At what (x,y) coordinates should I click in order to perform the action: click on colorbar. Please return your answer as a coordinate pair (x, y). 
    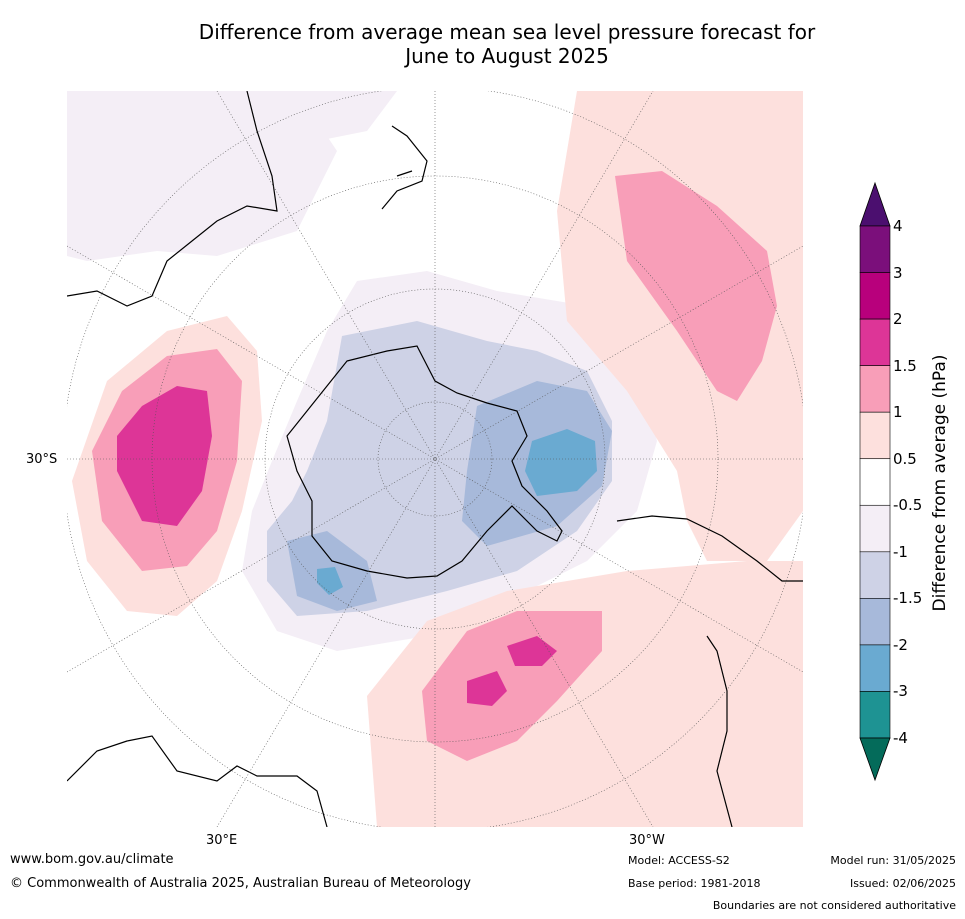
    Looking at the image, I should click on (875, 481).